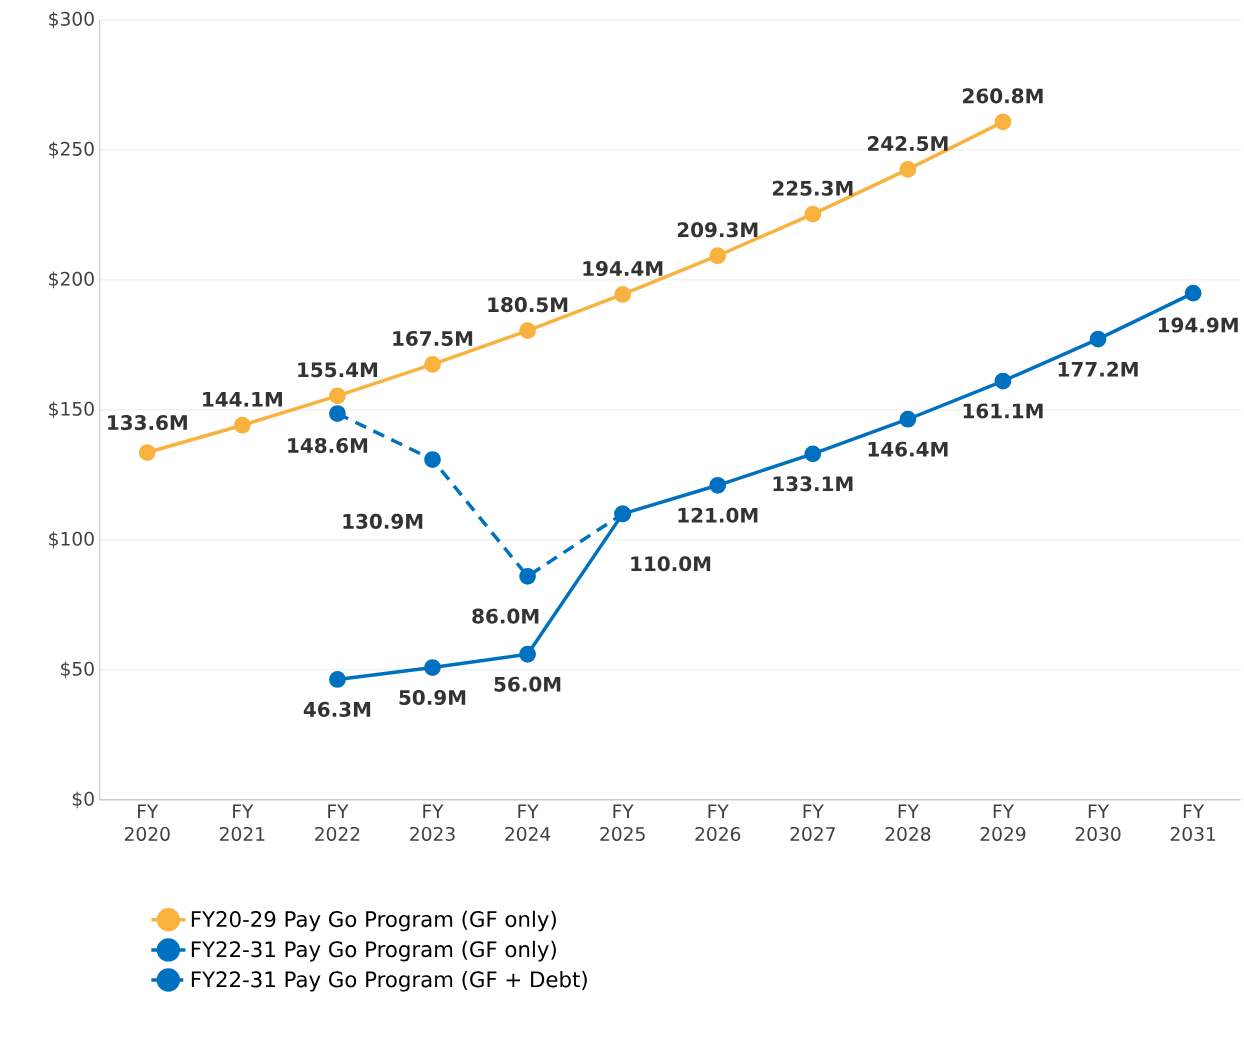 Image resolution: width=1244 pixels, height=1056 pixels. What do you see at coordinates (389, 981) in the screenshot?
I see `legend-label: FY22-31 Pay Go Program (GF + Debt)` at bounding box center [389, 981].